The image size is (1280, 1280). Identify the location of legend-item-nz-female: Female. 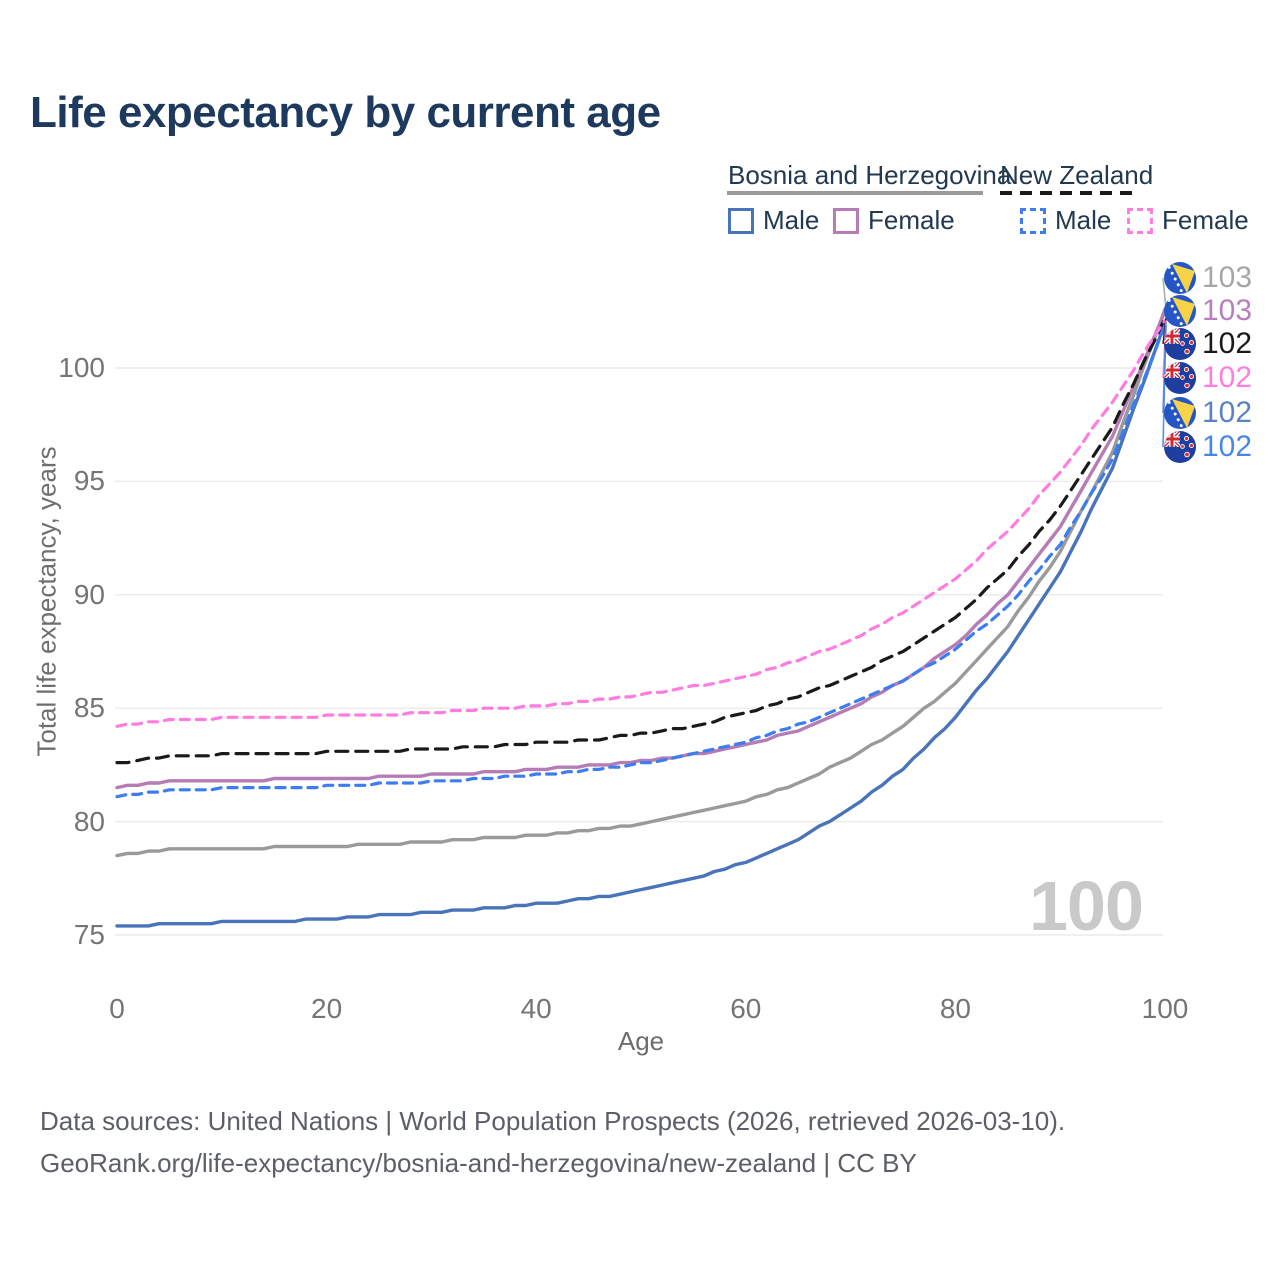
(1188, 220).